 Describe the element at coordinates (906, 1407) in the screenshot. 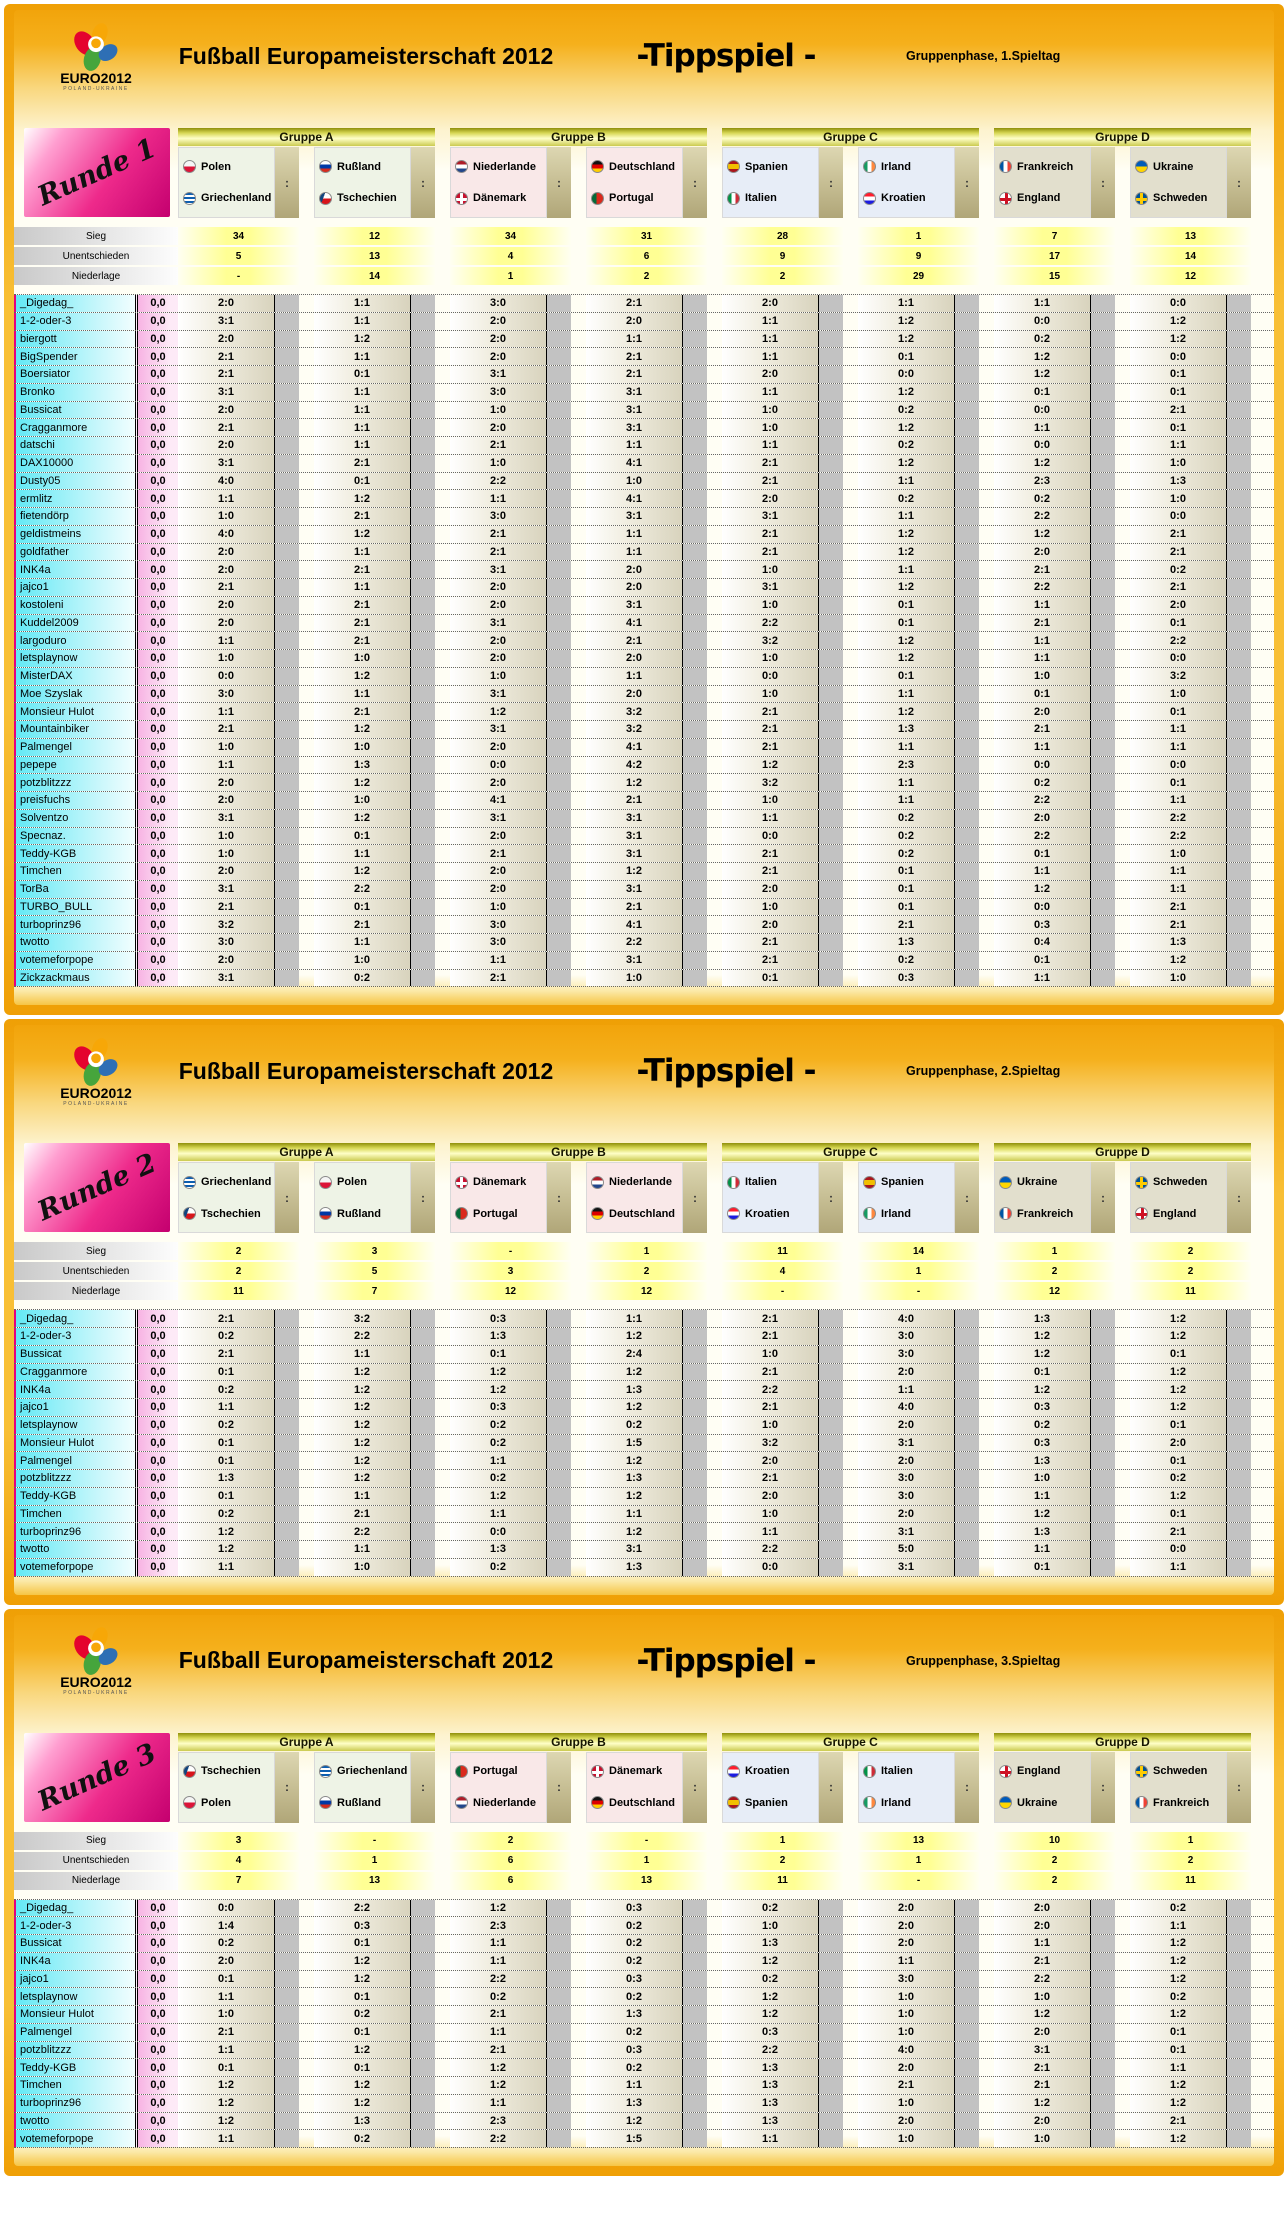

I see `tip-cell: 4:0` at that location.